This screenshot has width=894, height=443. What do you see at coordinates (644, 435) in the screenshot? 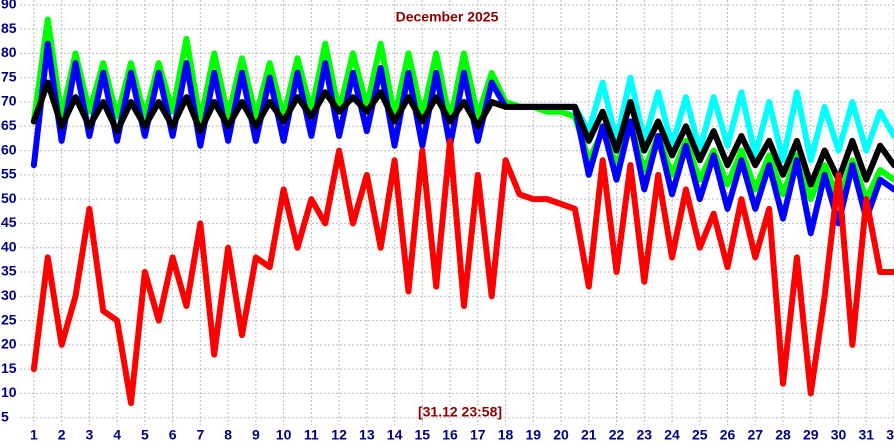
I see `x-tick-label: 23` at bounding box center [644, 435].